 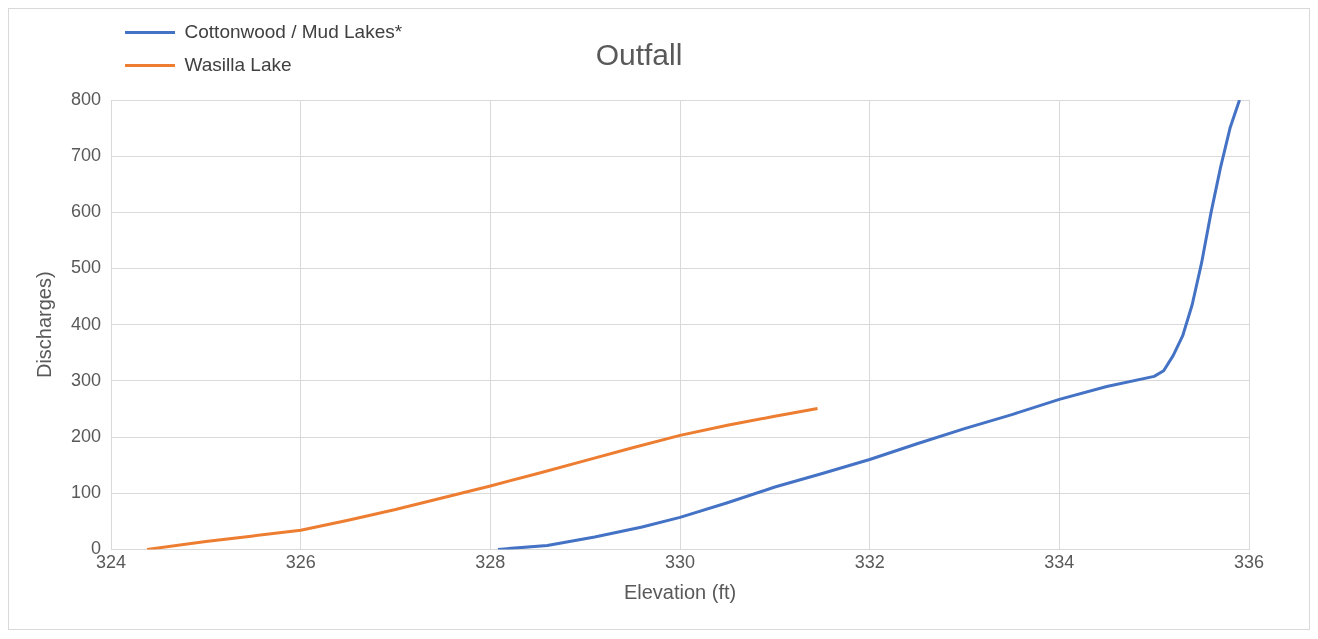 What do you see at coordinates (1059, 562) in the screenshot?
I see `x-tick-label: 334` at bounding box center [1059, 562].